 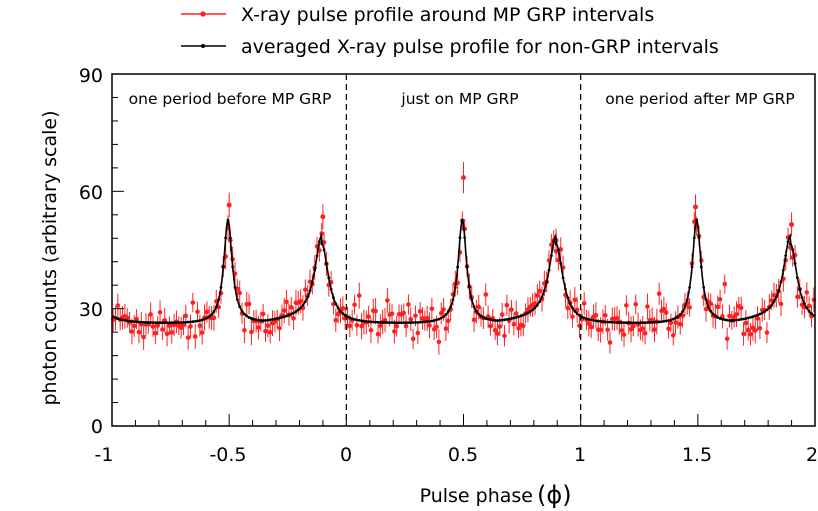 What do you see at coordinates (812, 455) in the screenshot?
I see `x-tick-label: 2` at bounding box center [812, 455].